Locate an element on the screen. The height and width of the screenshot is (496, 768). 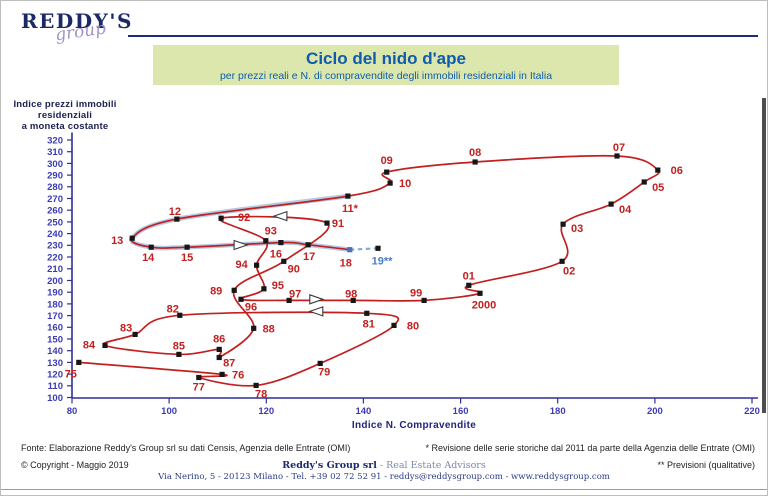
y-tick-label: 160 is located at coordinates (55, 328).